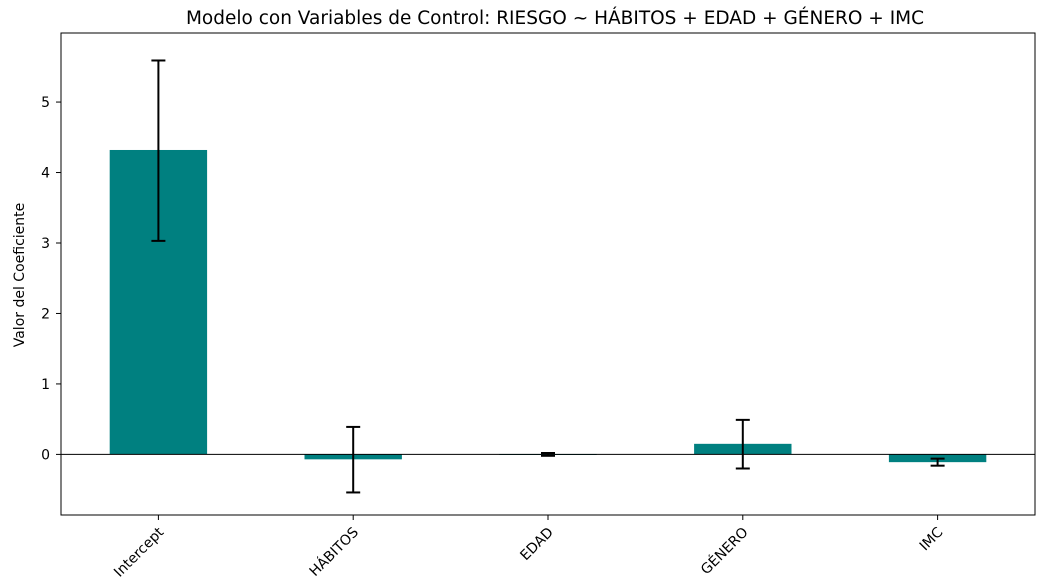 Image resolution: width=1039 pixels, height=588 pixels. What do you see at coordinates (45, 103) in the screenshot?
I see `y-tick-label-5: 5` at bounding box center [45, 103].